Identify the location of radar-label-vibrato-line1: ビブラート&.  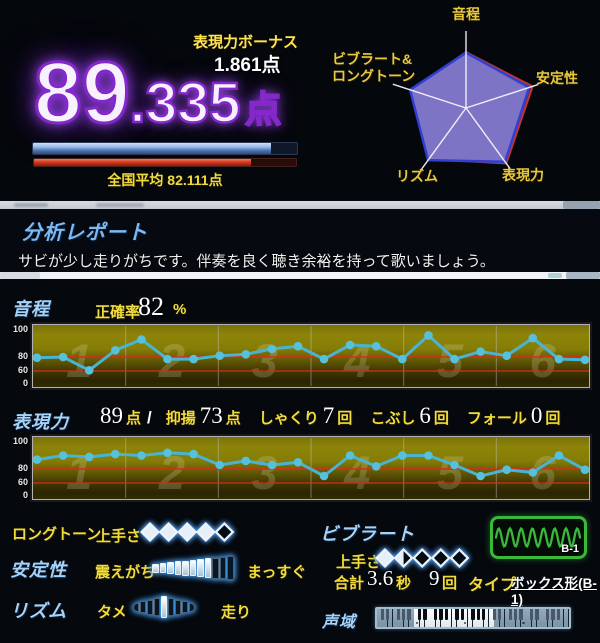
(372, 59).